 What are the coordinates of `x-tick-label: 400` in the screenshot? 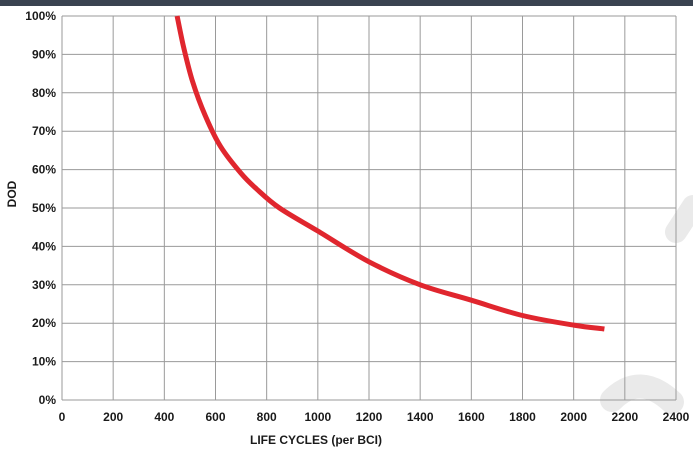 It's located at (164, 417).